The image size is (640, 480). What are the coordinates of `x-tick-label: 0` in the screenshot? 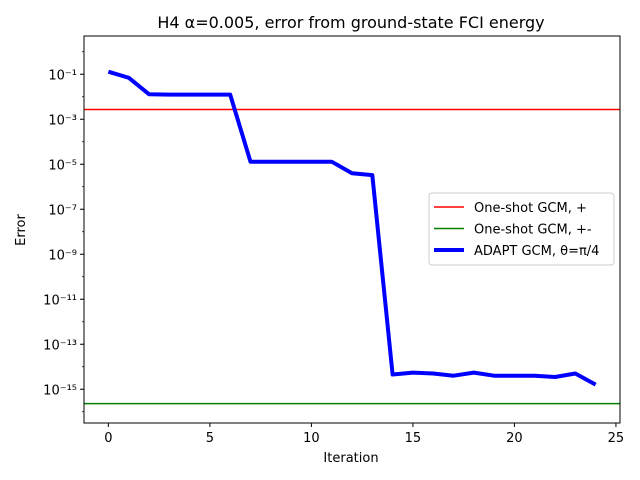 It's located at (108, 438).